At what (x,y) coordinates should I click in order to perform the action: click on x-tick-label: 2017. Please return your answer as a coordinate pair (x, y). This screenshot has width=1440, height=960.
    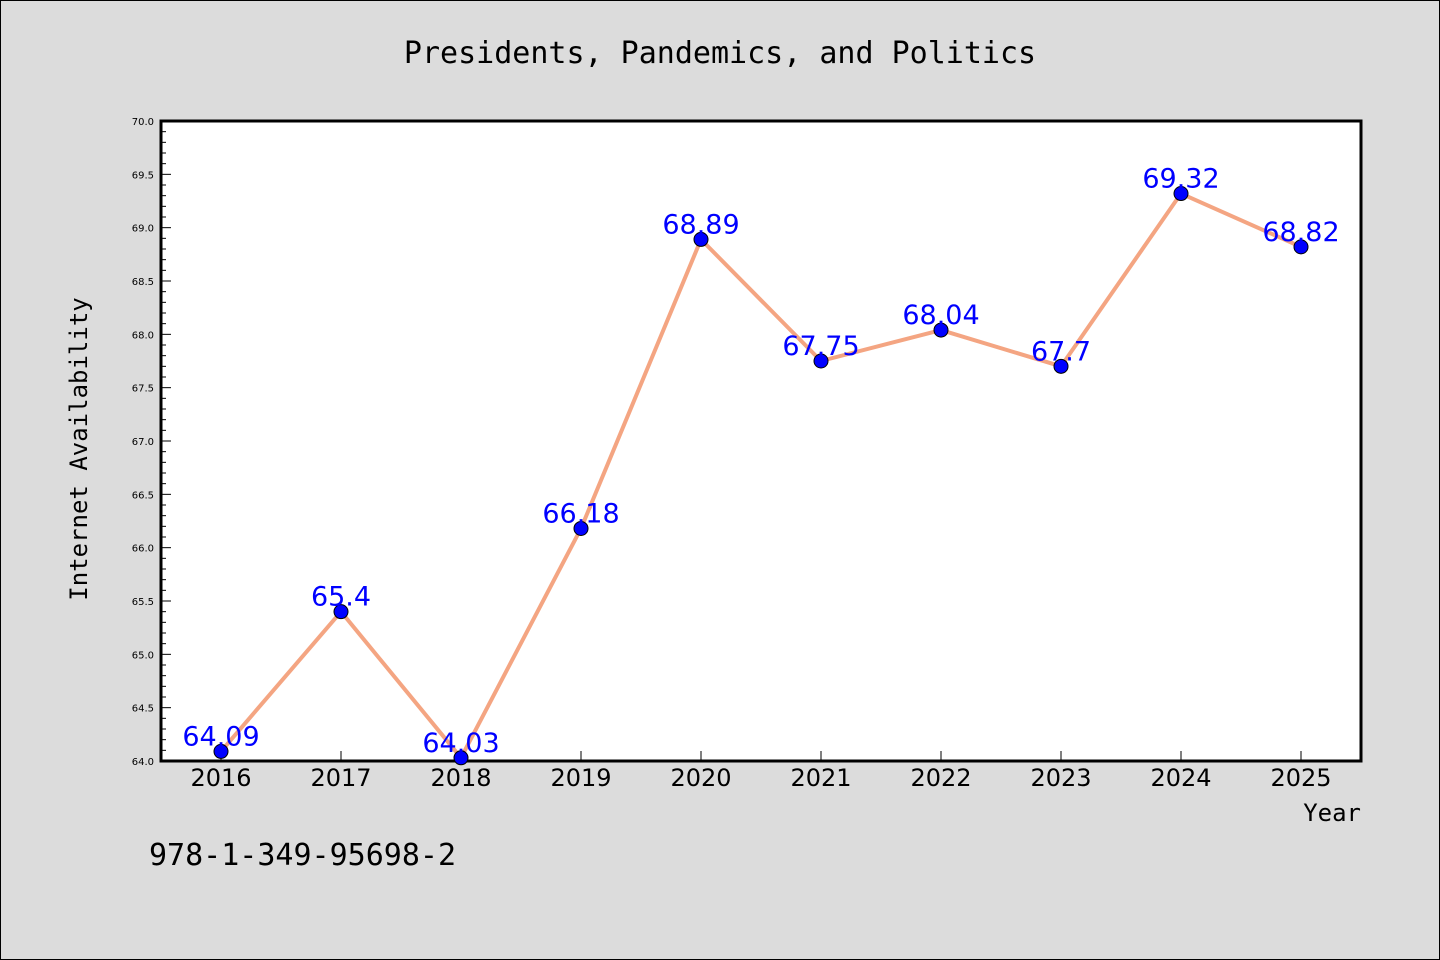
    Looking at the image, I should click on (340, 778).